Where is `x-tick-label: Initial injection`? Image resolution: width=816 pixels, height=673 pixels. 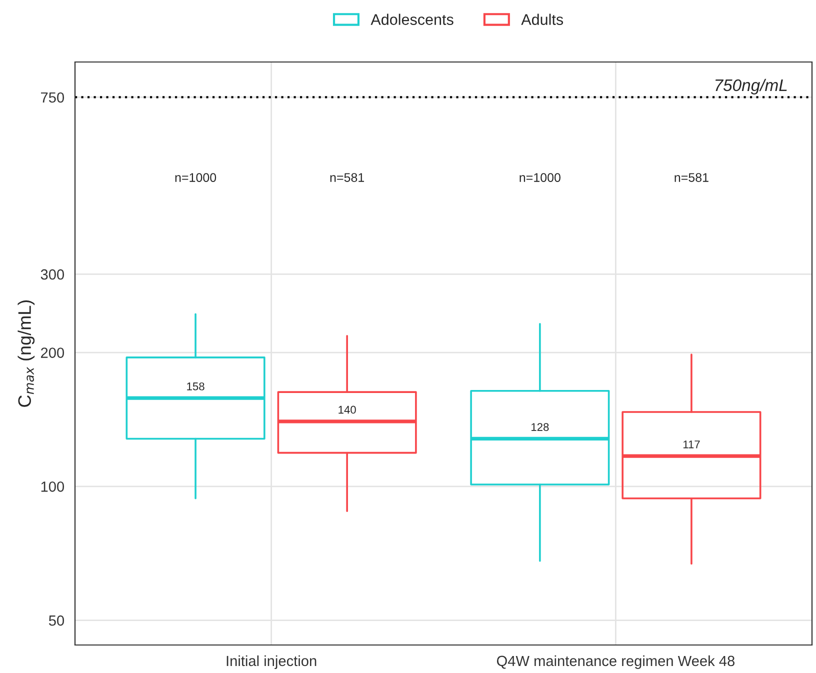
x-tick-label: Initial injection is located at coordinates (271, 662).